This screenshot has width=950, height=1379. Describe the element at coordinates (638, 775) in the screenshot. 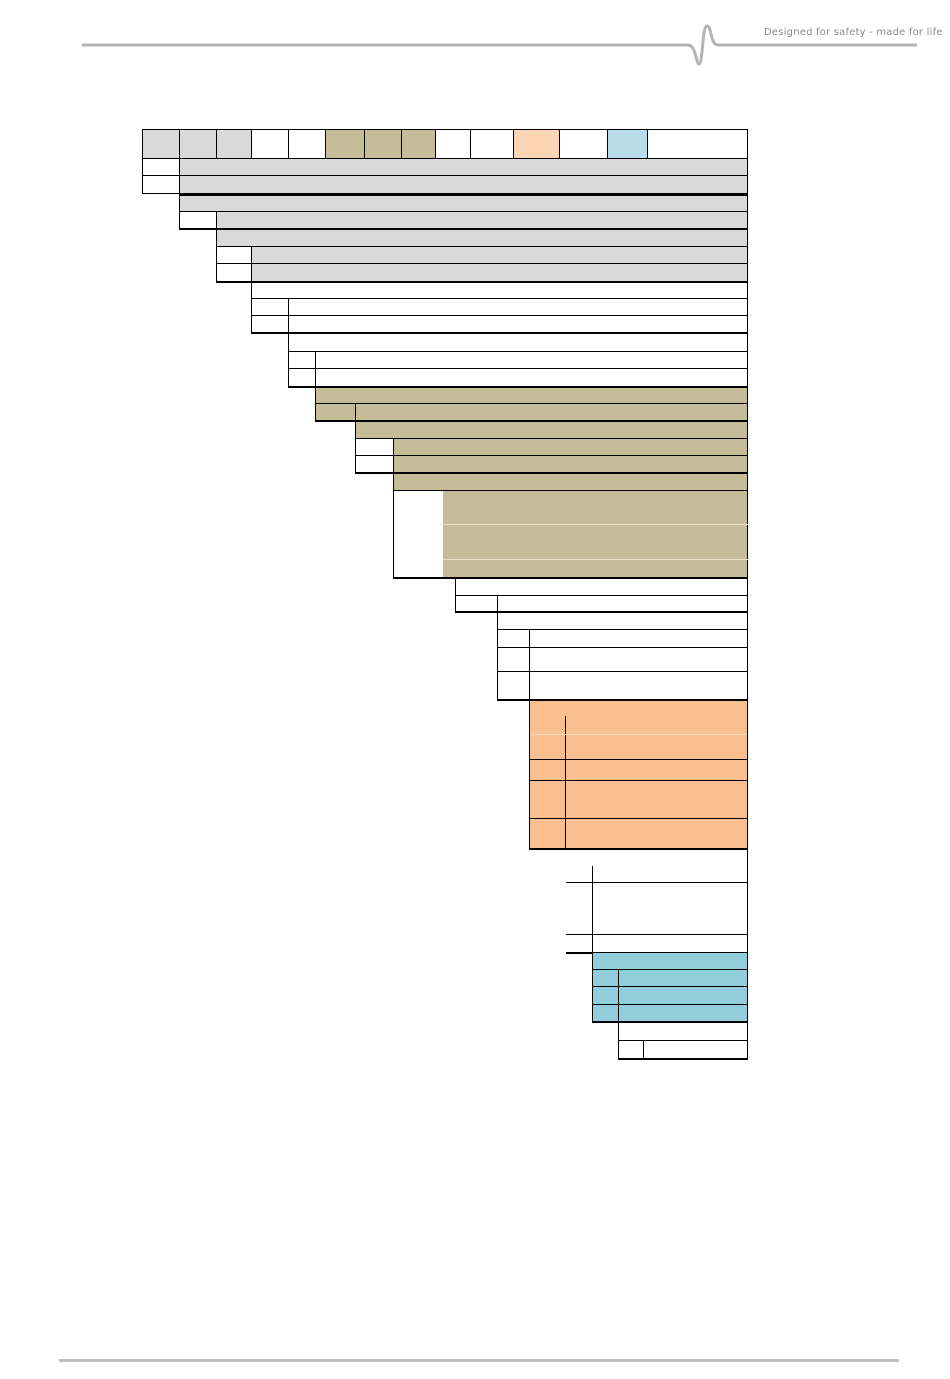

I see `orange-block` at that location.